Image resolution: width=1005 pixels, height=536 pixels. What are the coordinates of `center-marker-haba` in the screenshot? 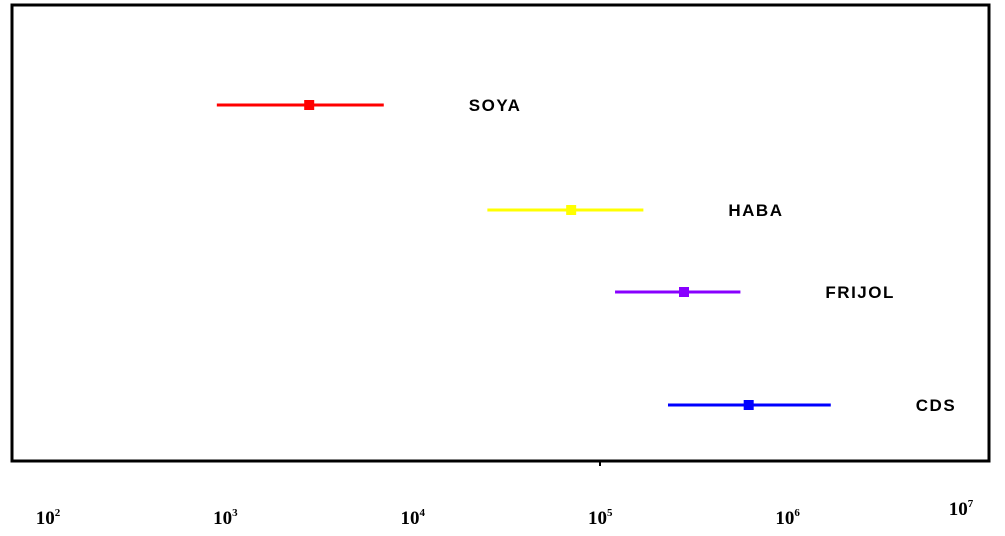 It's located at (571, 210).